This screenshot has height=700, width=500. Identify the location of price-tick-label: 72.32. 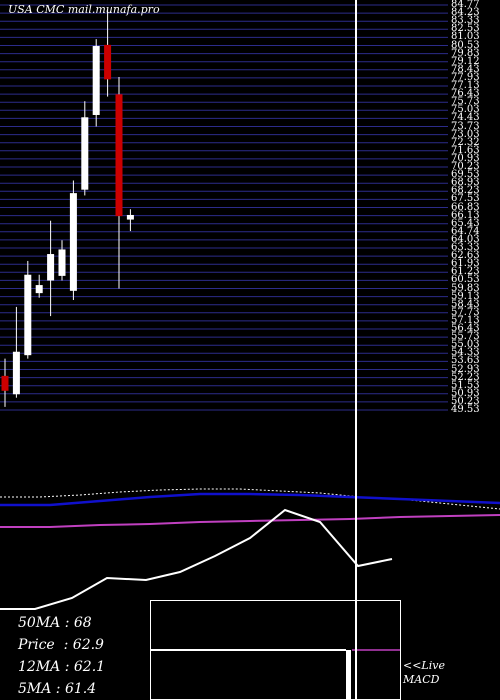
(465, 142).